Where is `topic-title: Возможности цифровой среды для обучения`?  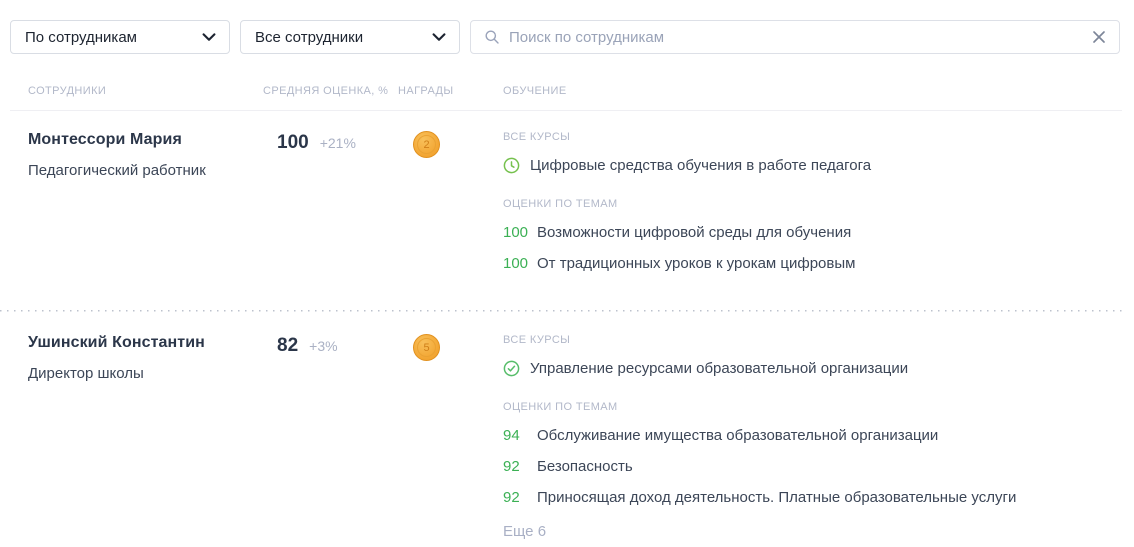
topic-title: Возможности цифровой среды для обучения is located at coordinates (694, 232).